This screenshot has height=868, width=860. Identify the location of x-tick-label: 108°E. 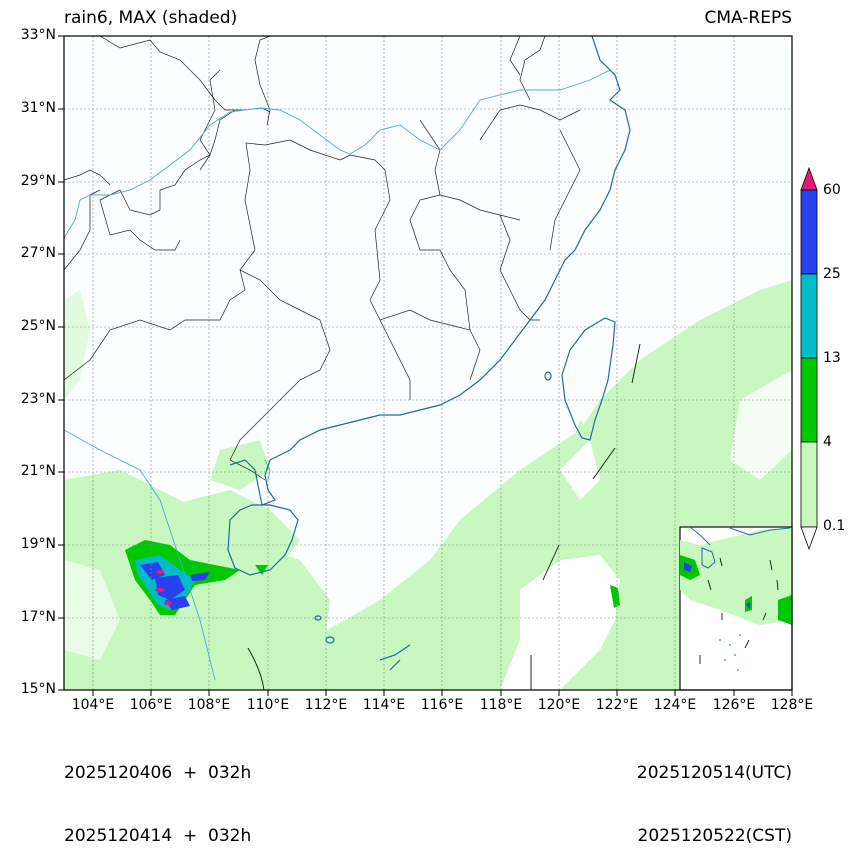
(209, 705).